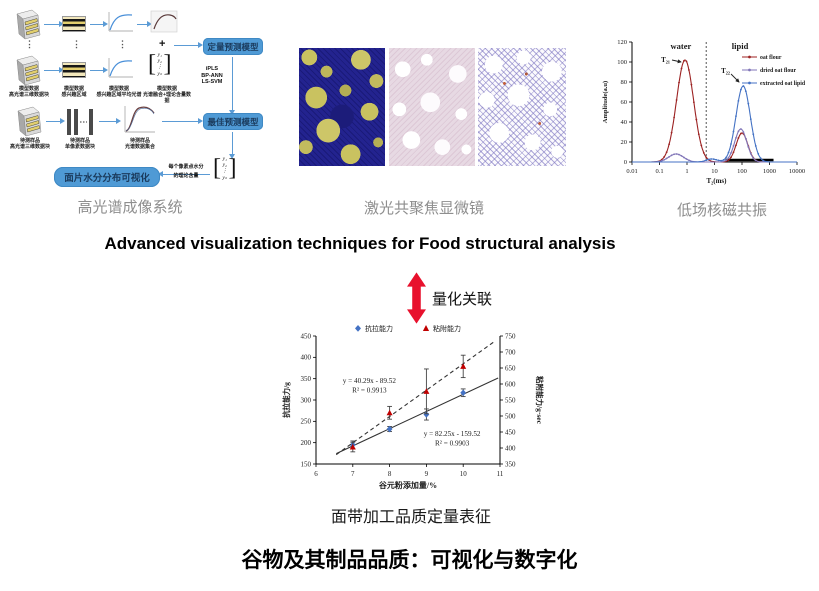 Image resolution: width=819 pixels, height=591 pixels. I want to click on confocal-image-stained, so click(342, 107).